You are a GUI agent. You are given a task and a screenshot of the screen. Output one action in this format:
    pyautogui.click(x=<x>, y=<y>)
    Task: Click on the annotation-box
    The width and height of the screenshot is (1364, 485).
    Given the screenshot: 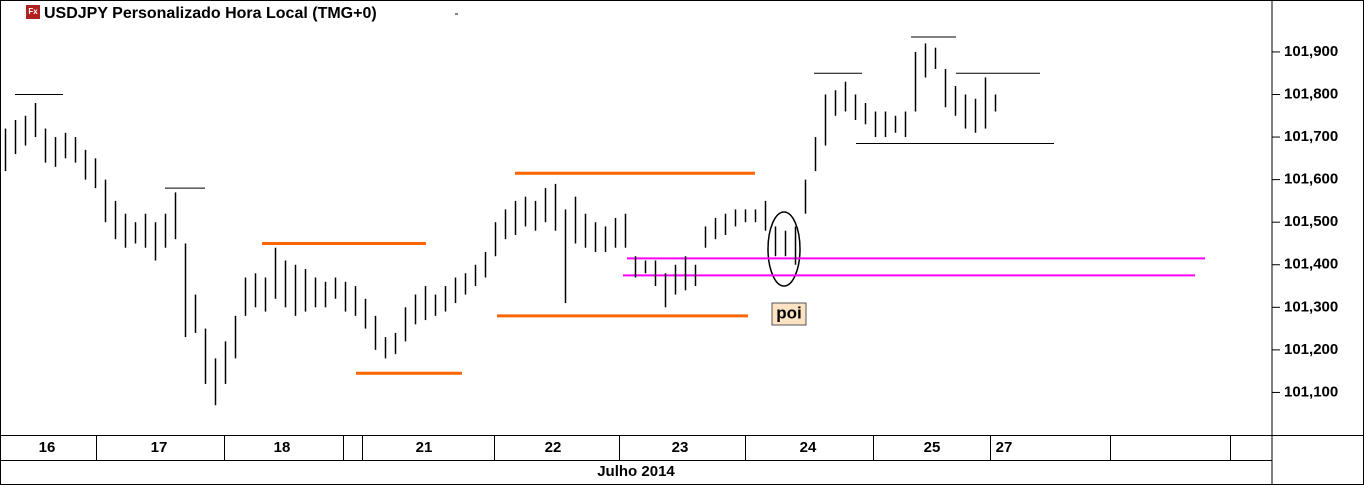 What is the action you would take?
    pyautogui.click(x=789, y=314)
    